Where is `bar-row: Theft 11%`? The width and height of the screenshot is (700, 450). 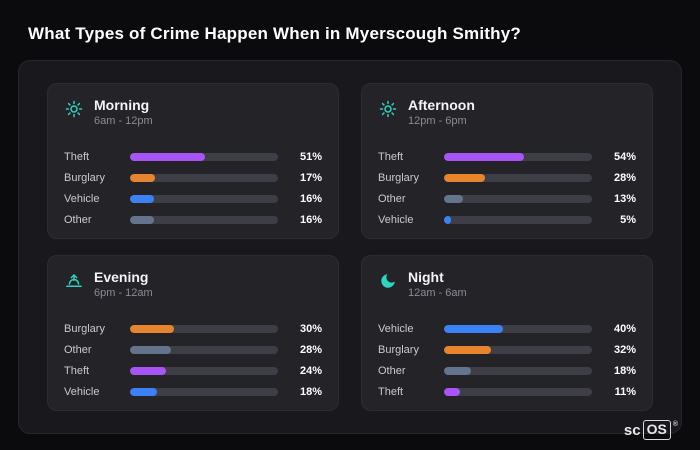
bar-row: Theft 11% is located at coordinates (507, 392).